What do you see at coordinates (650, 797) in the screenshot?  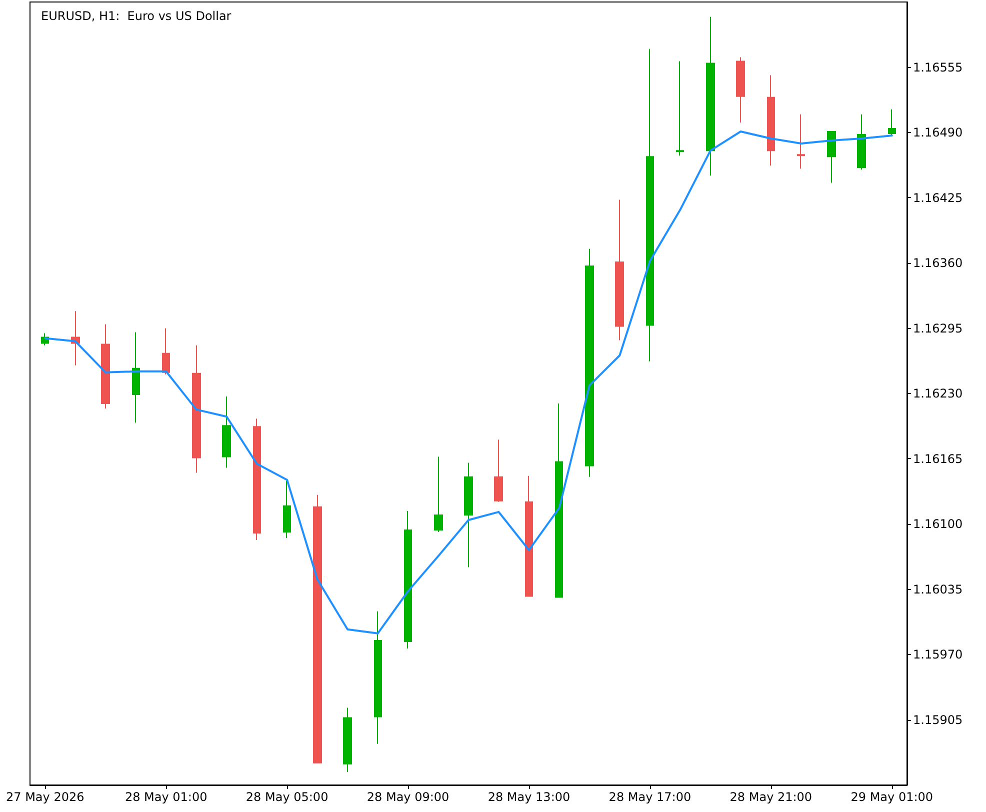 I see `x-tick-label: 28 May 17:00` at bounding box center [650, 797].